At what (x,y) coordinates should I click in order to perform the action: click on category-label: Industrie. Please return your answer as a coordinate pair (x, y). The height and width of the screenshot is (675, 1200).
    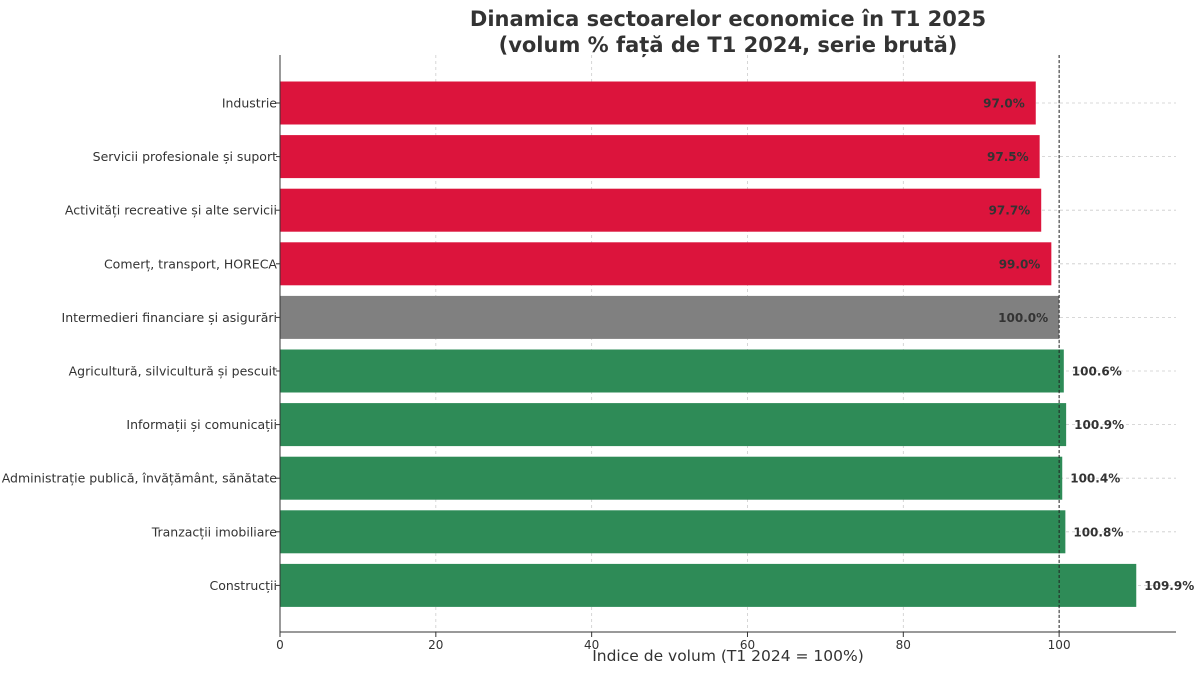
    Looking at the image, I should click on (249, 103).